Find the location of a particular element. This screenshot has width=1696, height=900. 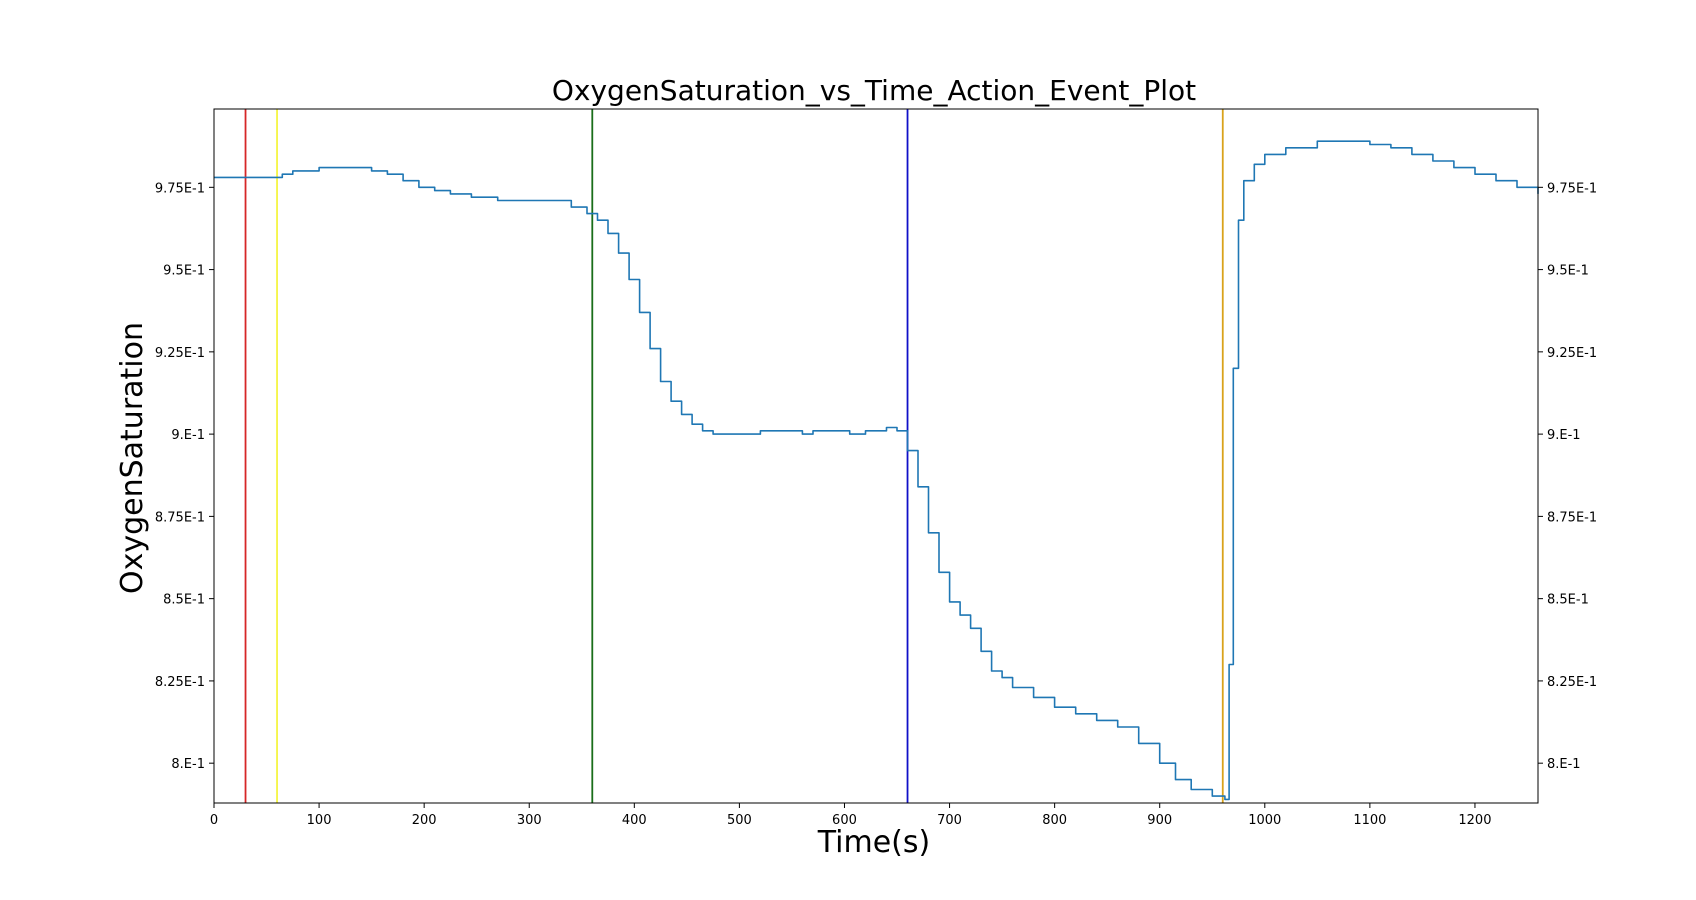

x-tick-label: 900 is located at coordinates (1159, 820).